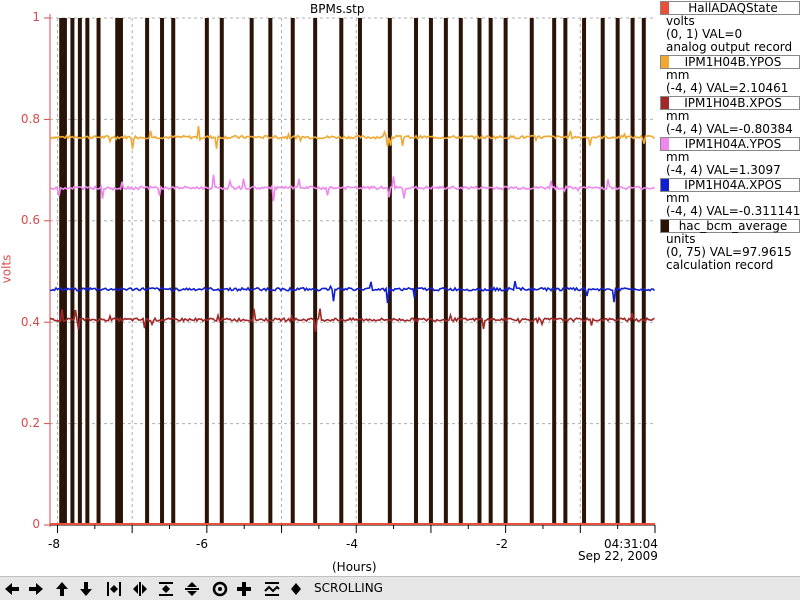 The height and width of the screenshot is (600, 800). I want to click on legend-swatch: IPM1H04B.XPOS, so click(730, 103).